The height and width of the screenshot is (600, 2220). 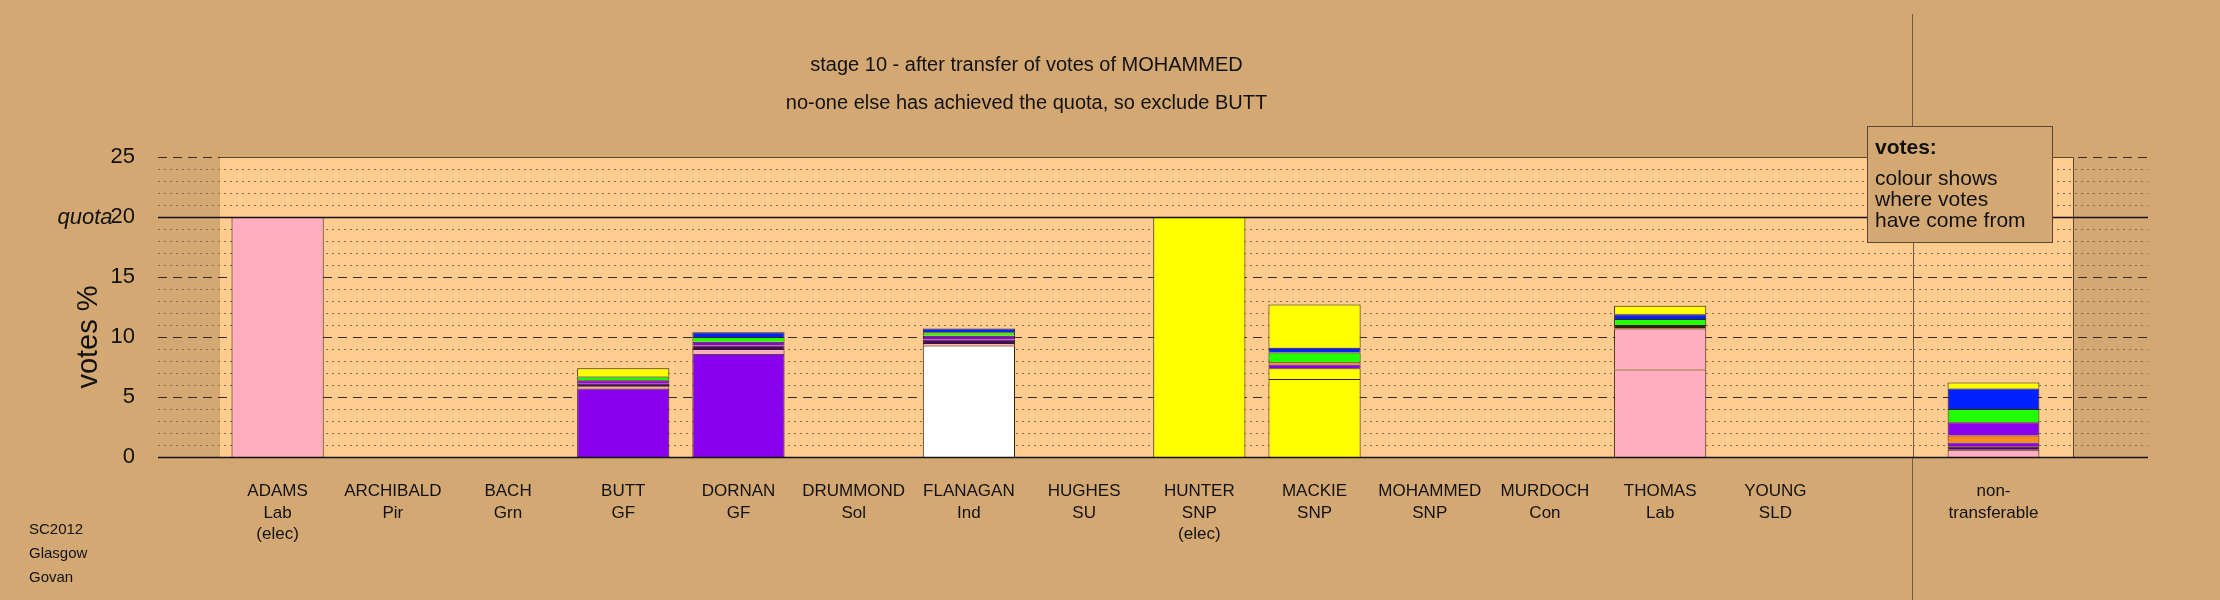 I want to click on y-tick-label: 10, so click(x=122, y=336).